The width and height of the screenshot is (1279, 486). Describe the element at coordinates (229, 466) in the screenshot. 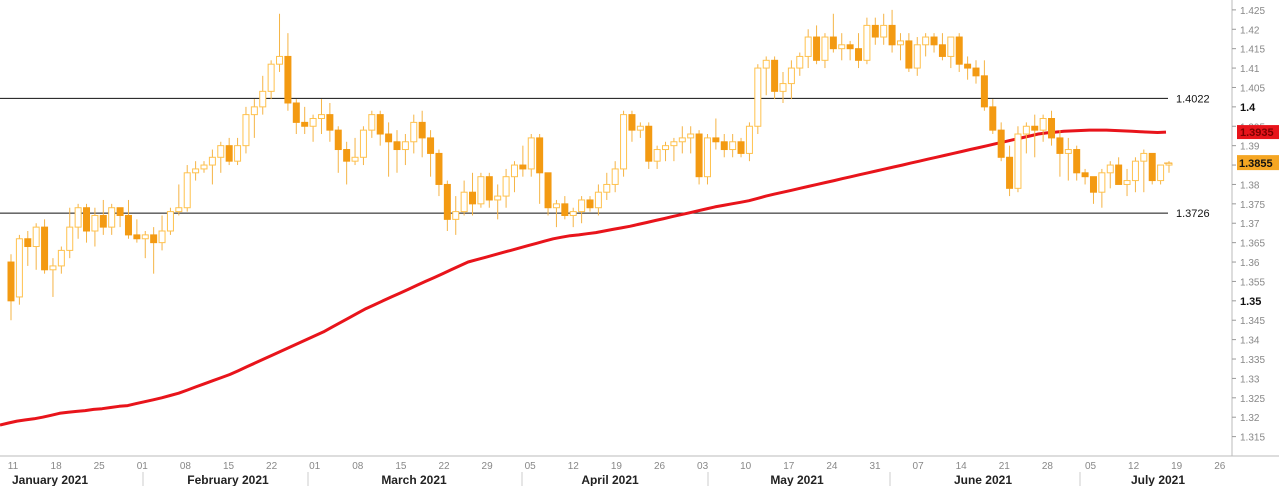

I see `x-tick-label: 15` at that location.